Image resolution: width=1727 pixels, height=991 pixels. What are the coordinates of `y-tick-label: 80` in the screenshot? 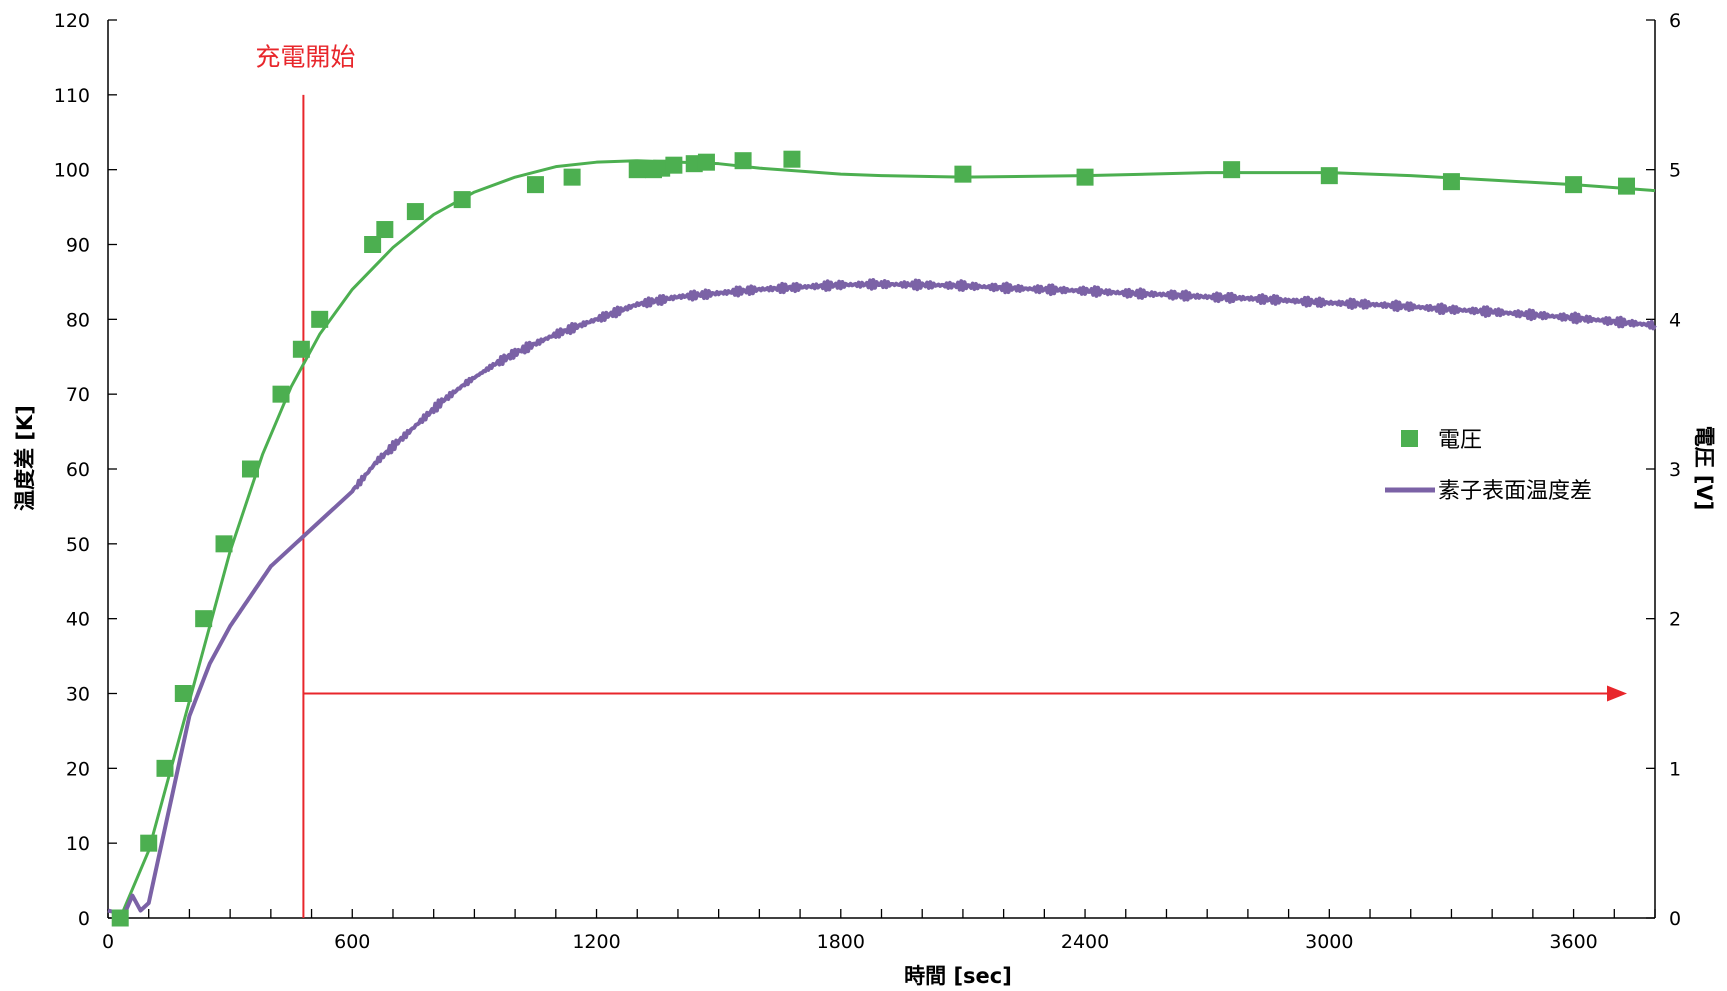 It's located at (78, 320).